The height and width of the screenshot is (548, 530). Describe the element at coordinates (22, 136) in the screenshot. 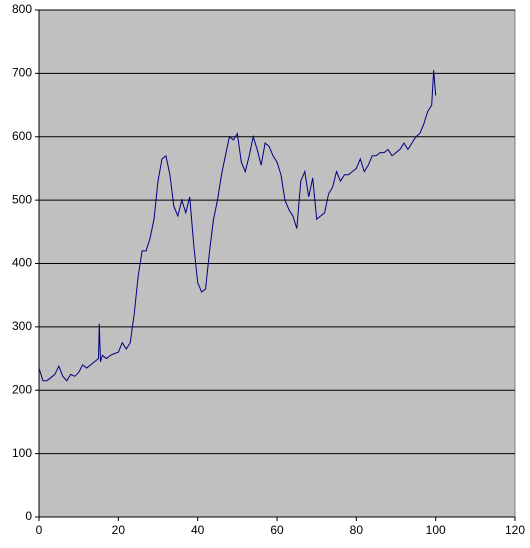

I see `y-tick-label: 600` at that location.